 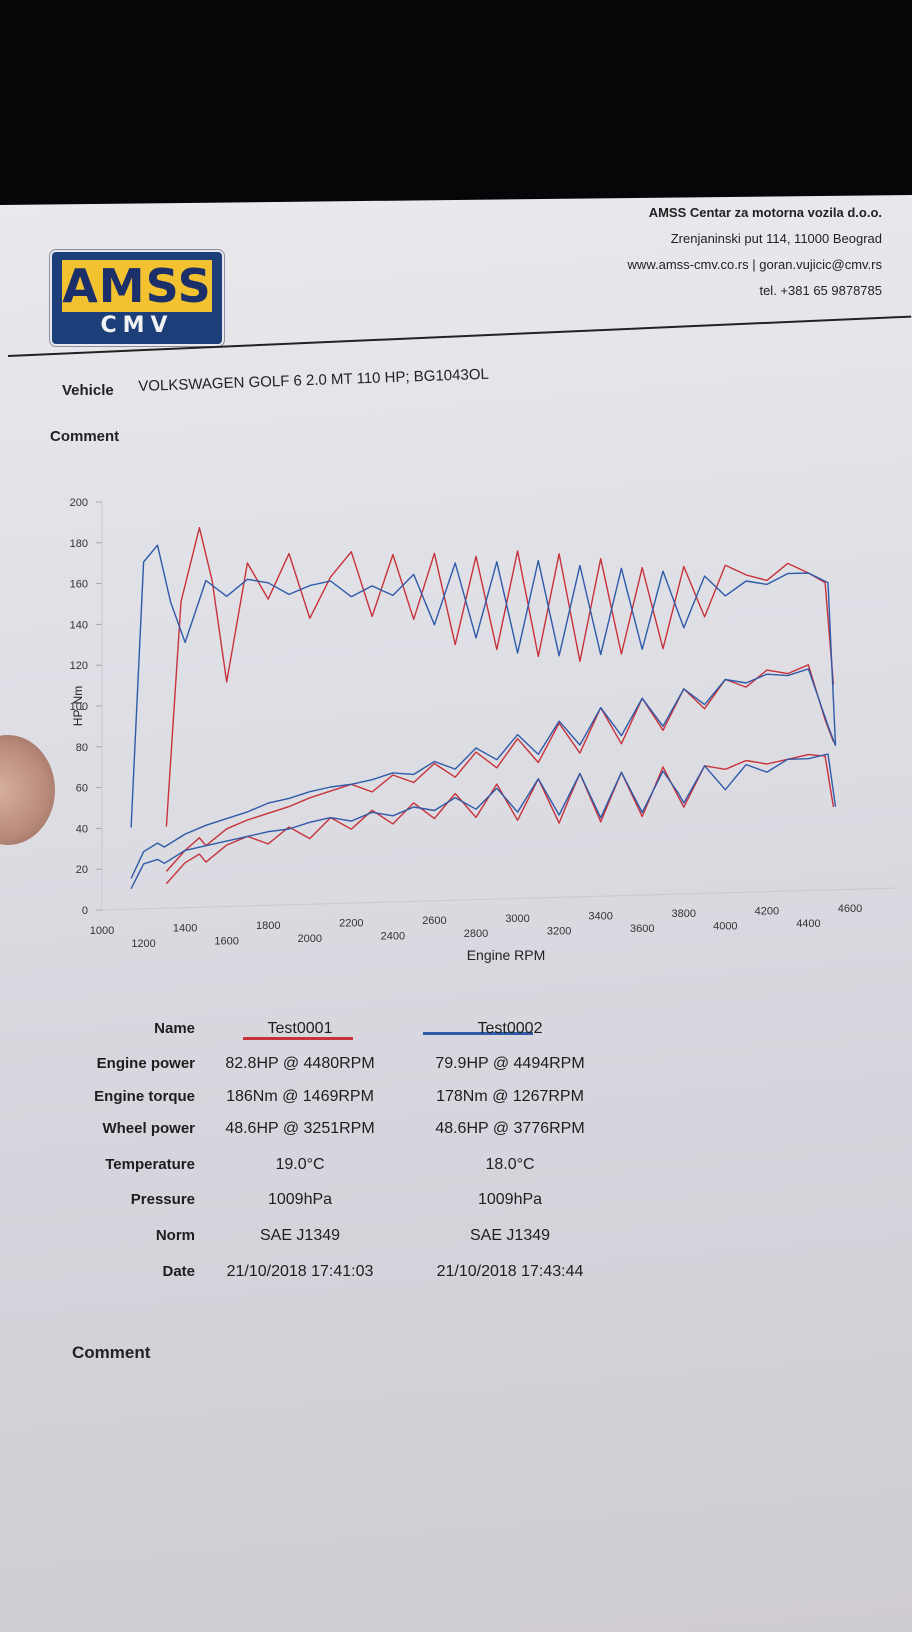 What do you see at coordinates (268, 926) in the screenshot?
I see `x-tick-label: 1800` at bounding box center [268, 926].